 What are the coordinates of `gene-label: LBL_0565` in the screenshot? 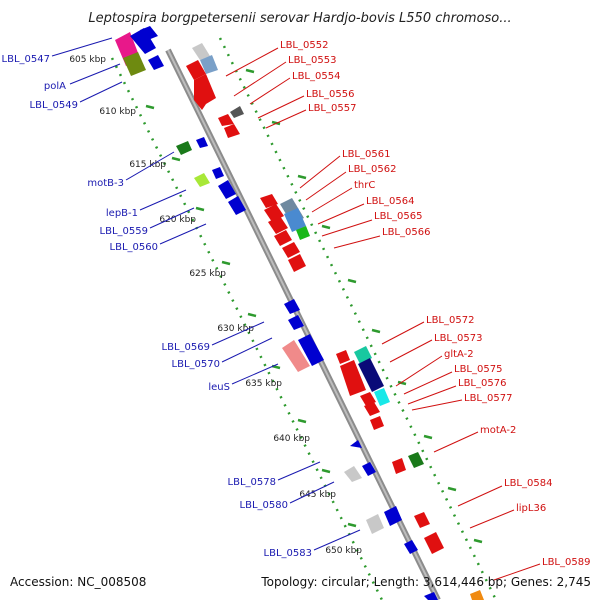 It's located at (398, 216).